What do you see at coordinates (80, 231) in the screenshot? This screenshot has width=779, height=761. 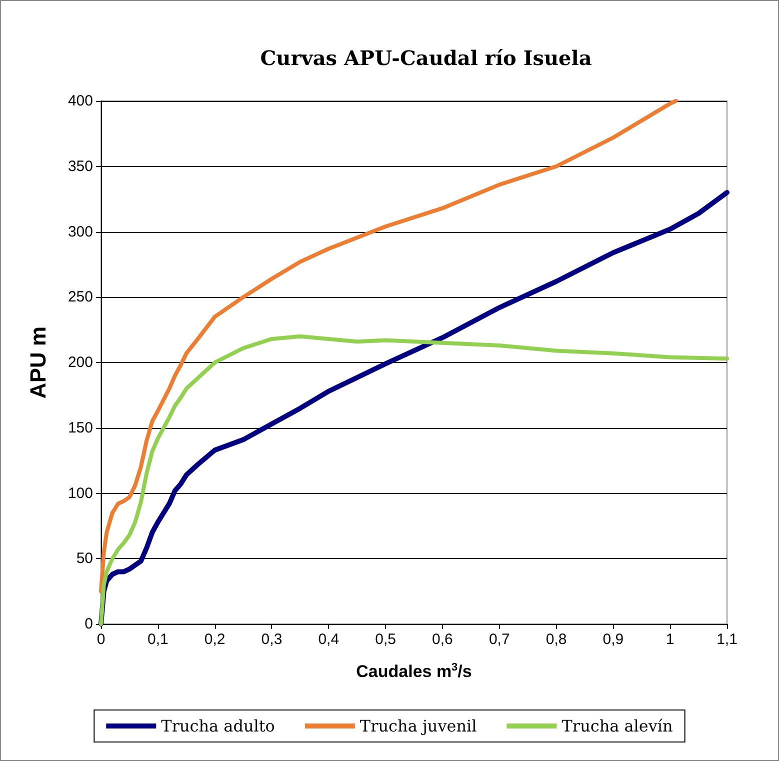 I see `y-tick-label: 300` at bounding box center [80, 231].